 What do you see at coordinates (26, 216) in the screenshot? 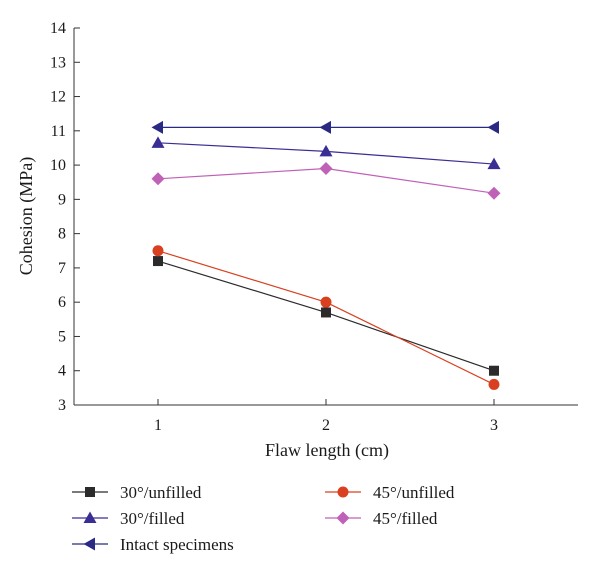
I see `y-axis-label: Cohesion (MPa)` at bounding box center [26, 216].